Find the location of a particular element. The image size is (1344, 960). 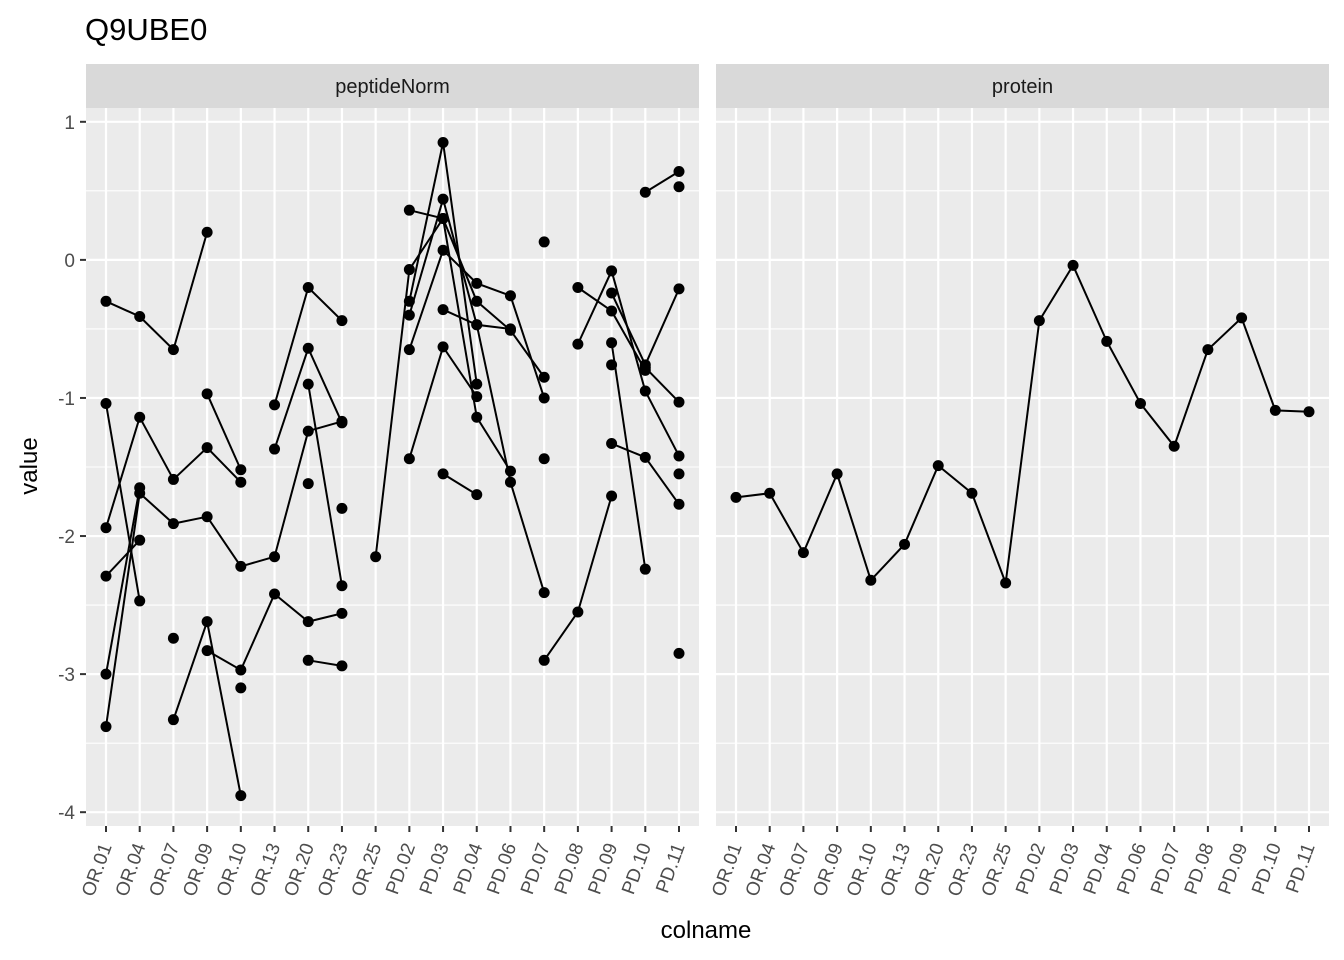

x-tick-label: OR.23 is located at coordinates (963, 870).